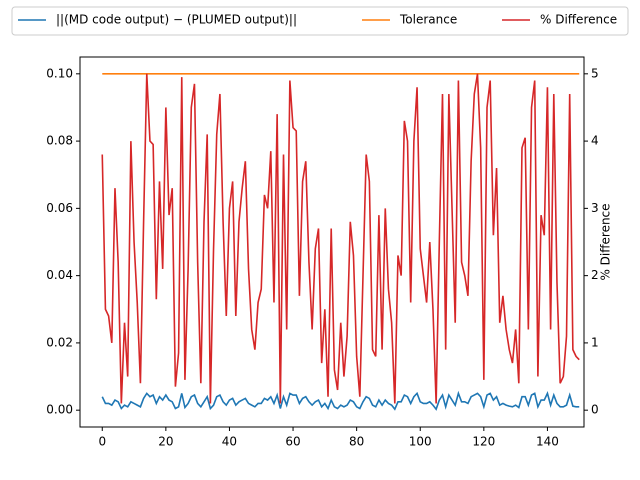  What do you see at coordinates (176, 20) in the screenshot?
I see `legend-label: ||(MD code output) − (PLUMED output)||` at bounding box center [176, 20].